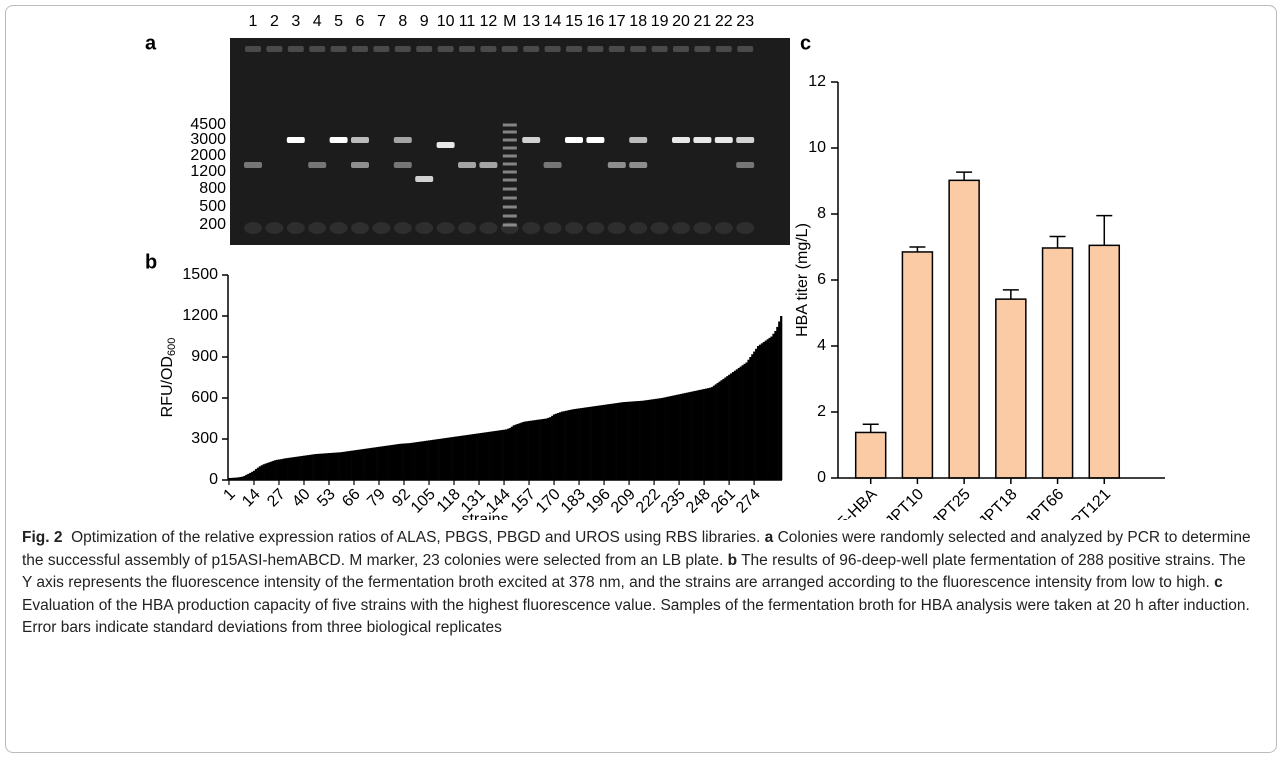 Image resolution: width=1284 pixels, height=759 pixels. Describe the element at coordinates (212, 224) in the screenshot. I see `marker-size-label: 200` at that location.